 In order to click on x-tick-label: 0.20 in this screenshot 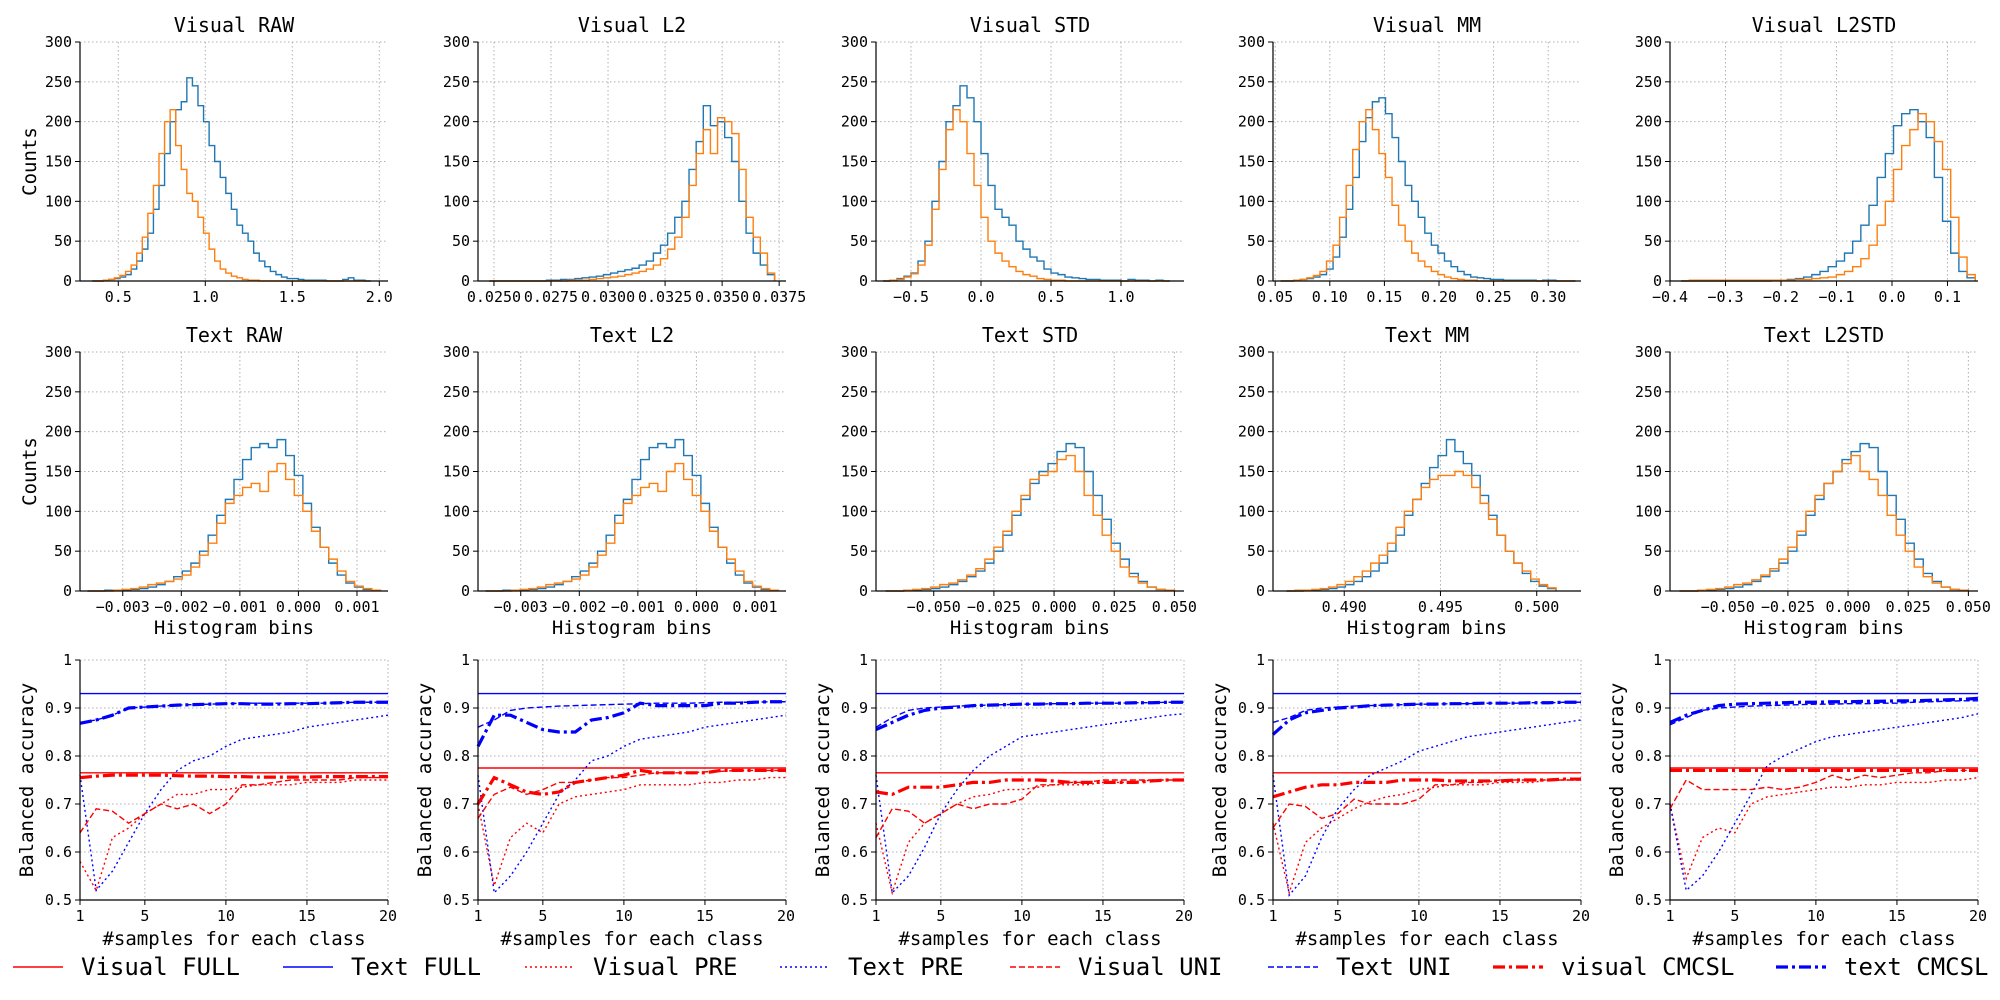, I will do `click(1439, 297)`.